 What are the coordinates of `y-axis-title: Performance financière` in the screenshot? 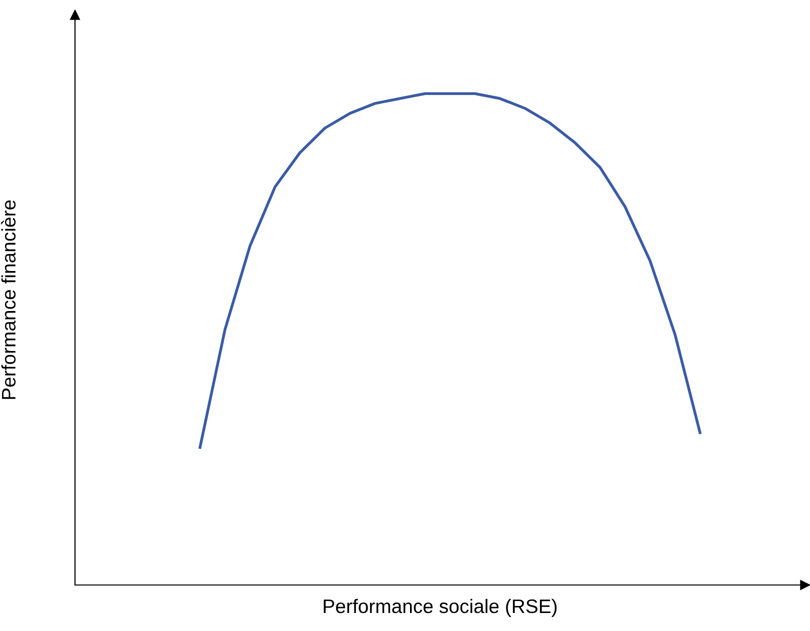 It's located at (8, 299).